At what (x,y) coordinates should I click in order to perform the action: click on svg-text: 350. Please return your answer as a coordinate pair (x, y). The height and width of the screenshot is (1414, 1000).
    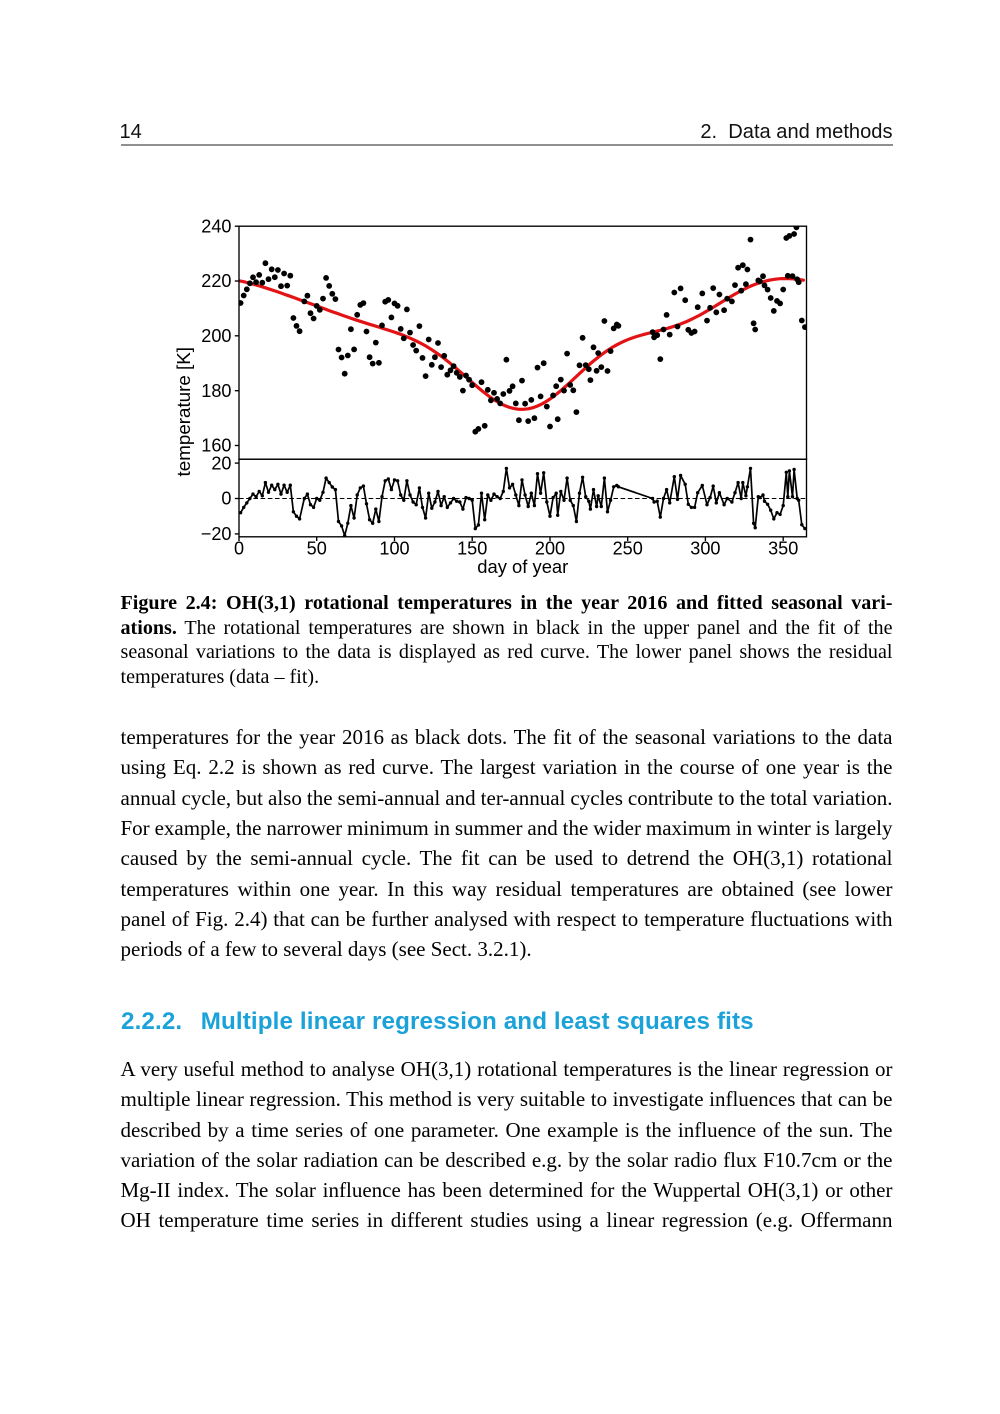
    Looking at the image, I should click on (783, 549).